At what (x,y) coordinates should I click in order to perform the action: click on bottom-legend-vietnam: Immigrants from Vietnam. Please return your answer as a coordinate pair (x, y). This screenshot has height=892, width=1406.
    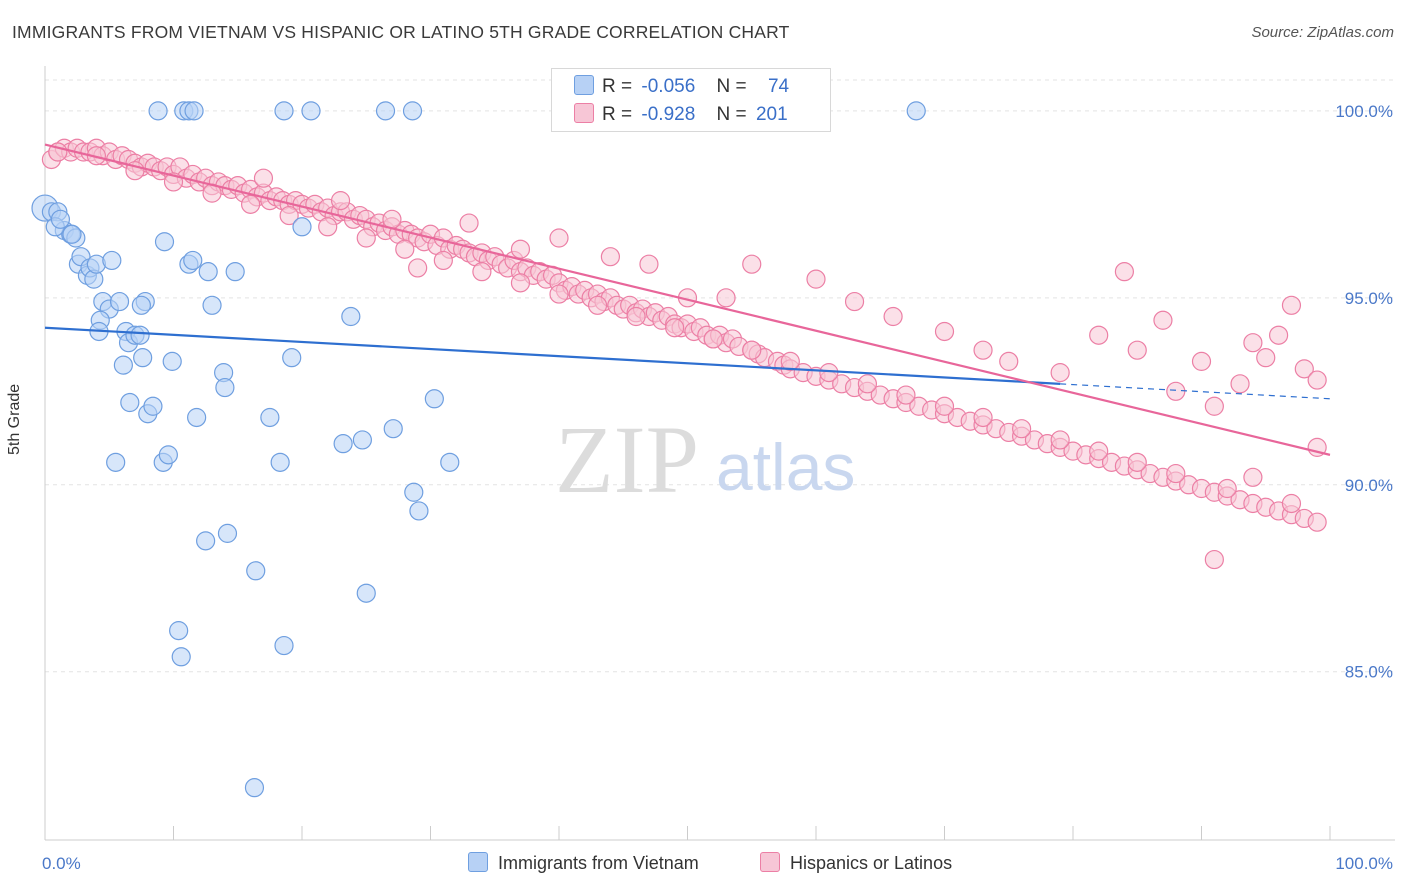
    Looking at the image, I should click on (583, 863).